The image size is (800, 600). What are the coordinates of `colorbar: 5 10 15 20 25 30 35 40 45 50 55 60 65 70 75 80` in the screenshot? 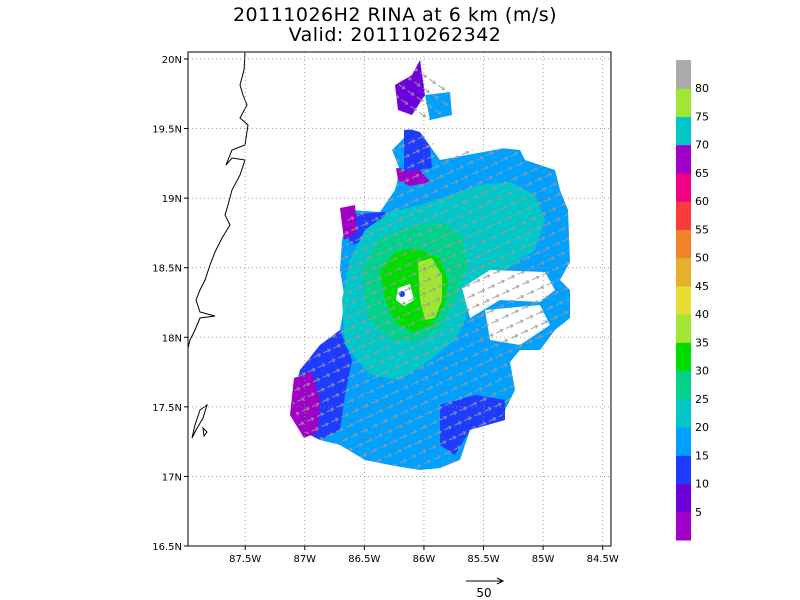 It's located at (692, 300).